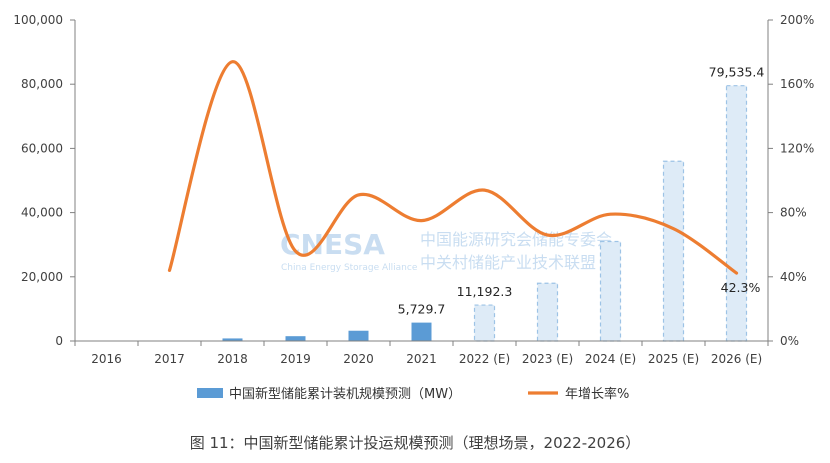 The height and width of the screenshot is (463, 830). I want to click on bar-2026-E, so click(736, 213).